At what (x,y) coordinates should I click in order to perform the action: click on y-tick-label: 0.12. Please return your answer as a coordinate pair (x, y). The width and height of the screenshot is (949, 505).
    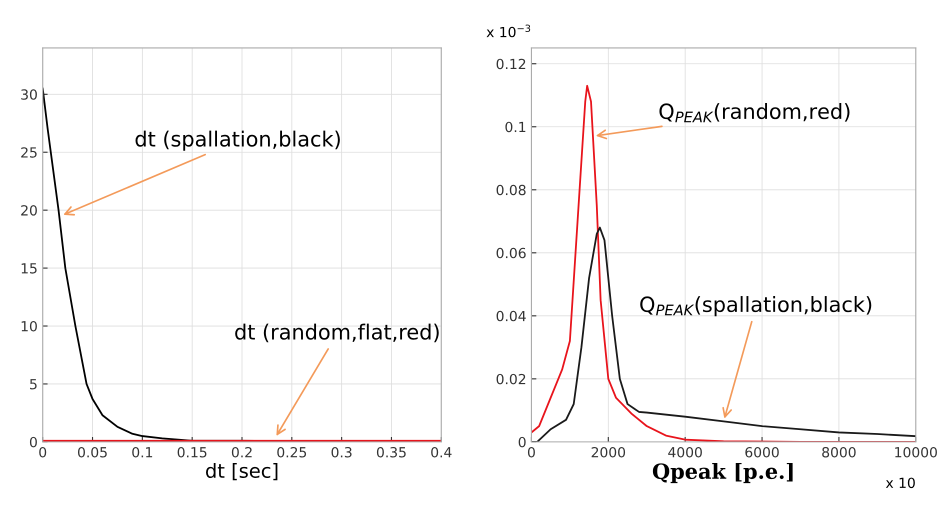
    Looking at the image, I should click on (511, 64).